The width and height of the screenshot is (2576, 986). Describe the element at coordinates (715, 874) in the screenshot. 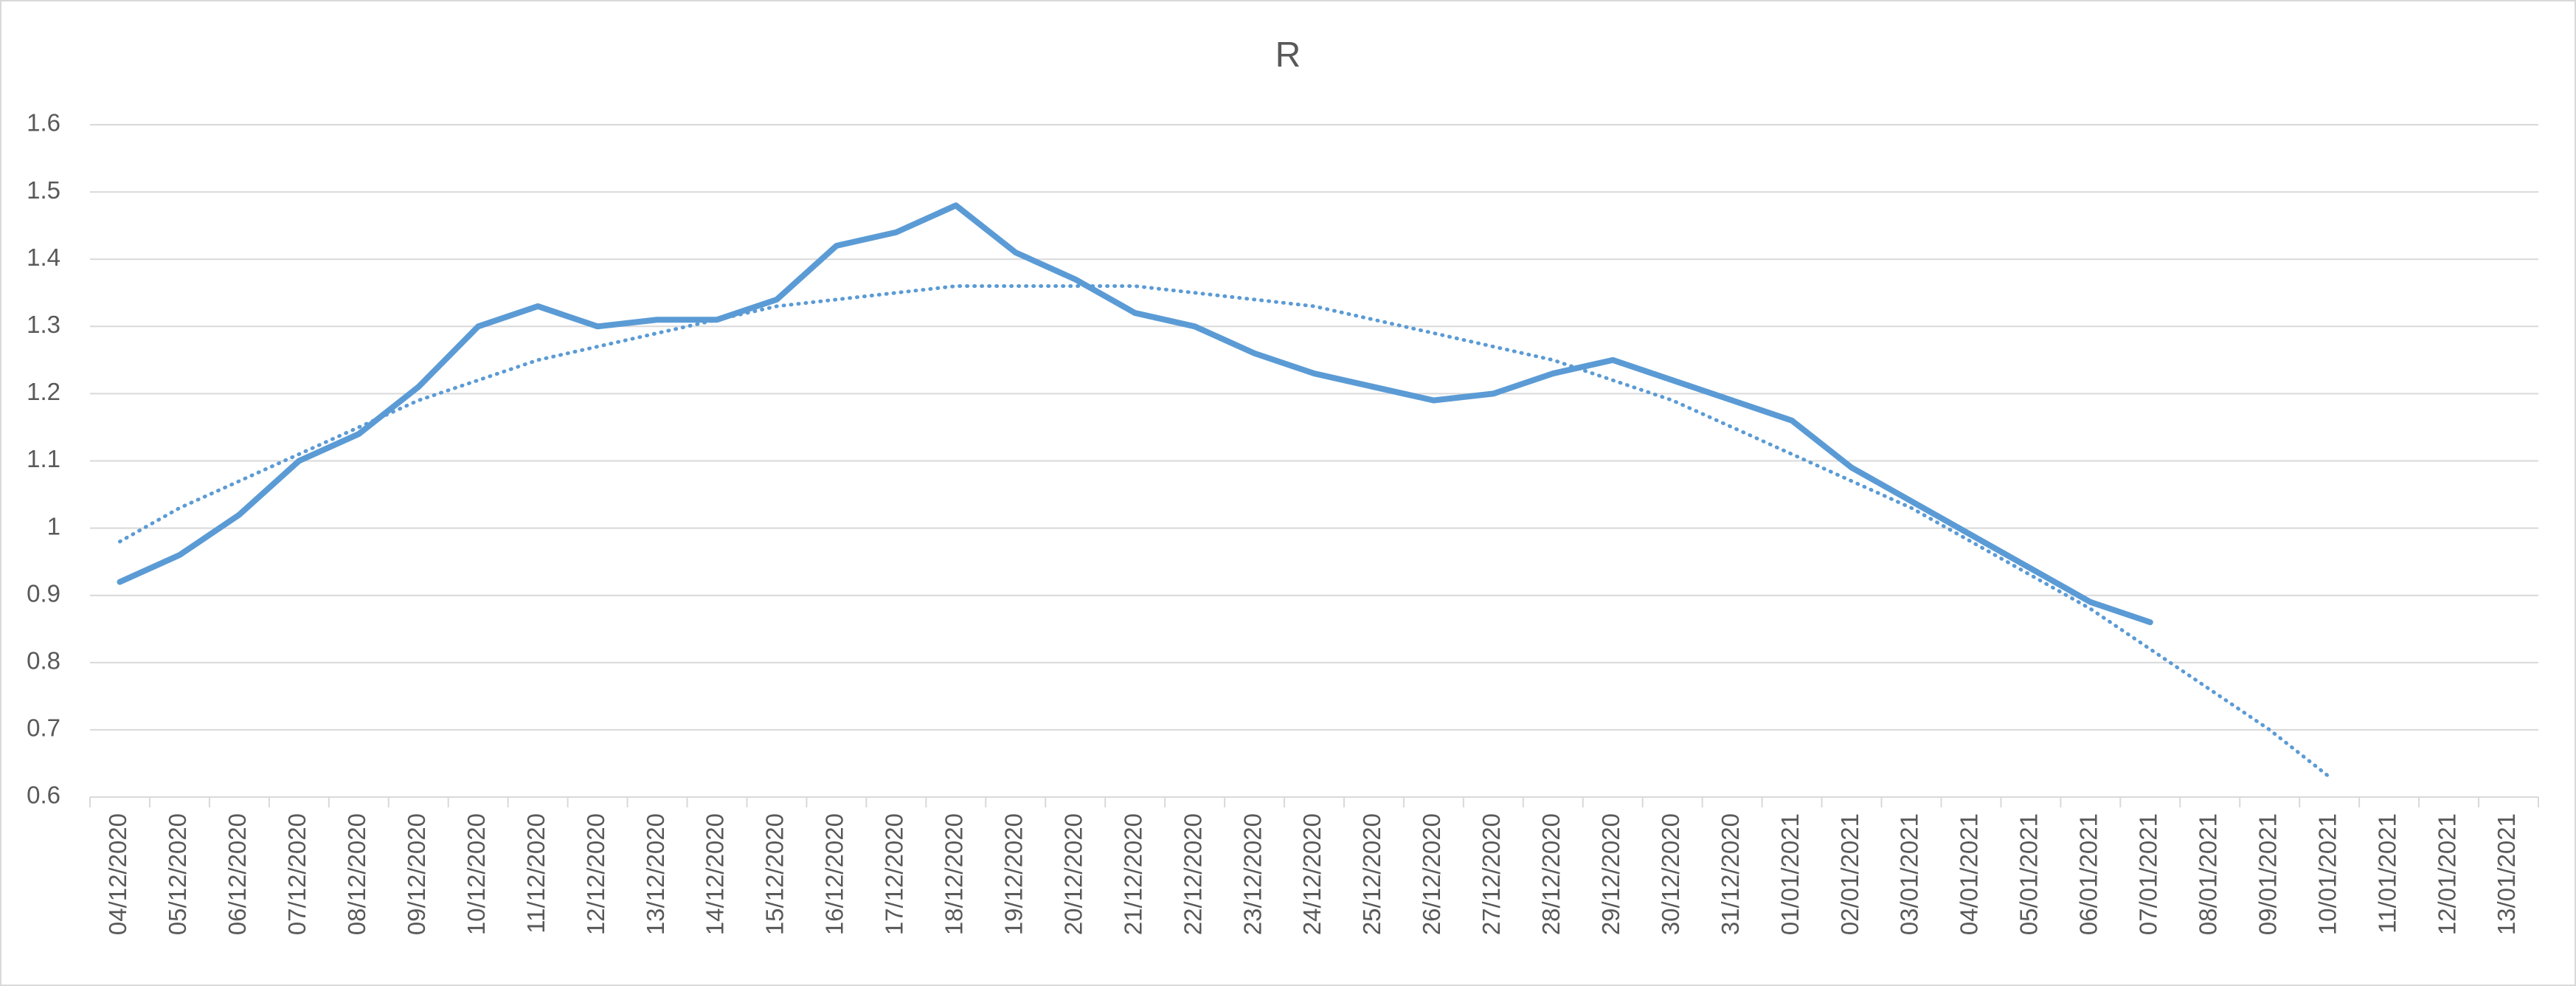

I see `x-tick-label: 14/12/2020` at that location.